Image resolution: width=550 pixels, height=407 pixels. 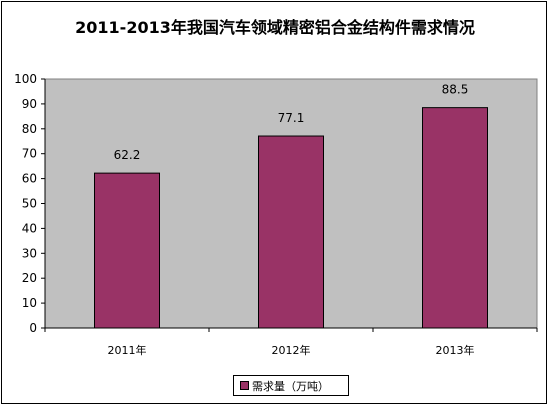 What do you see at coordinates (455, 350) in the screenshot?
I see `x-tick-label: 2013年` at bounding box center [455, 350].